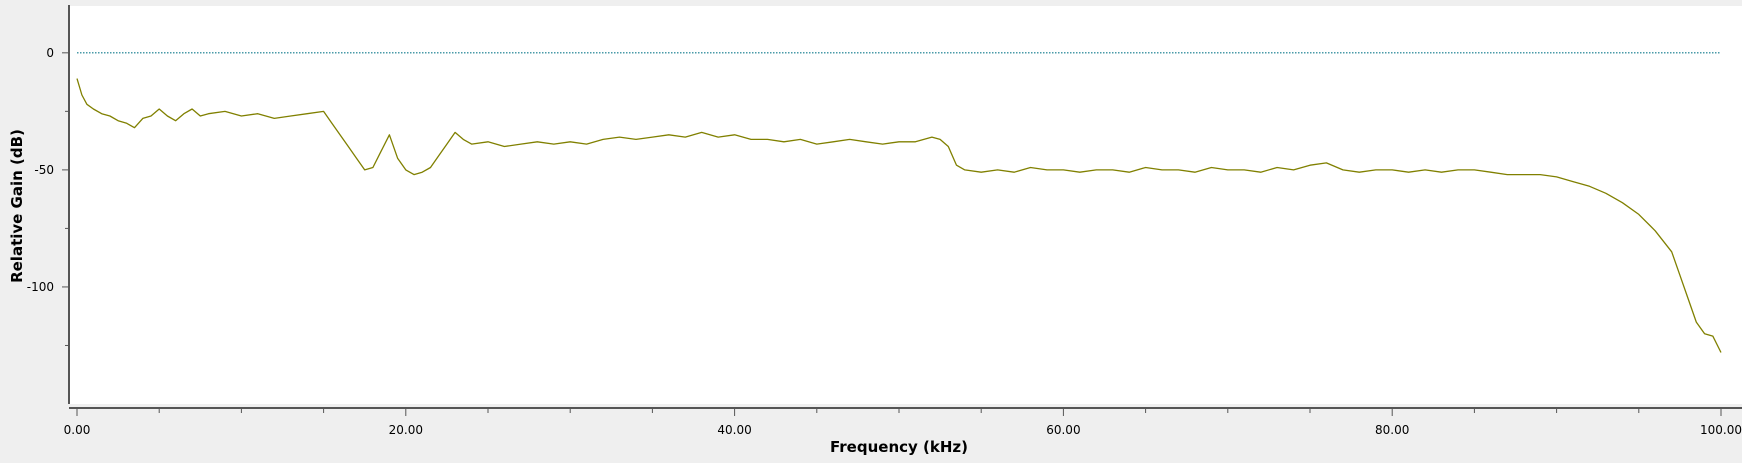  What do you see at coordinates (50, 53) in the screenshot?
I see `y-tick-label: 0` at bounding box center [50, 53].